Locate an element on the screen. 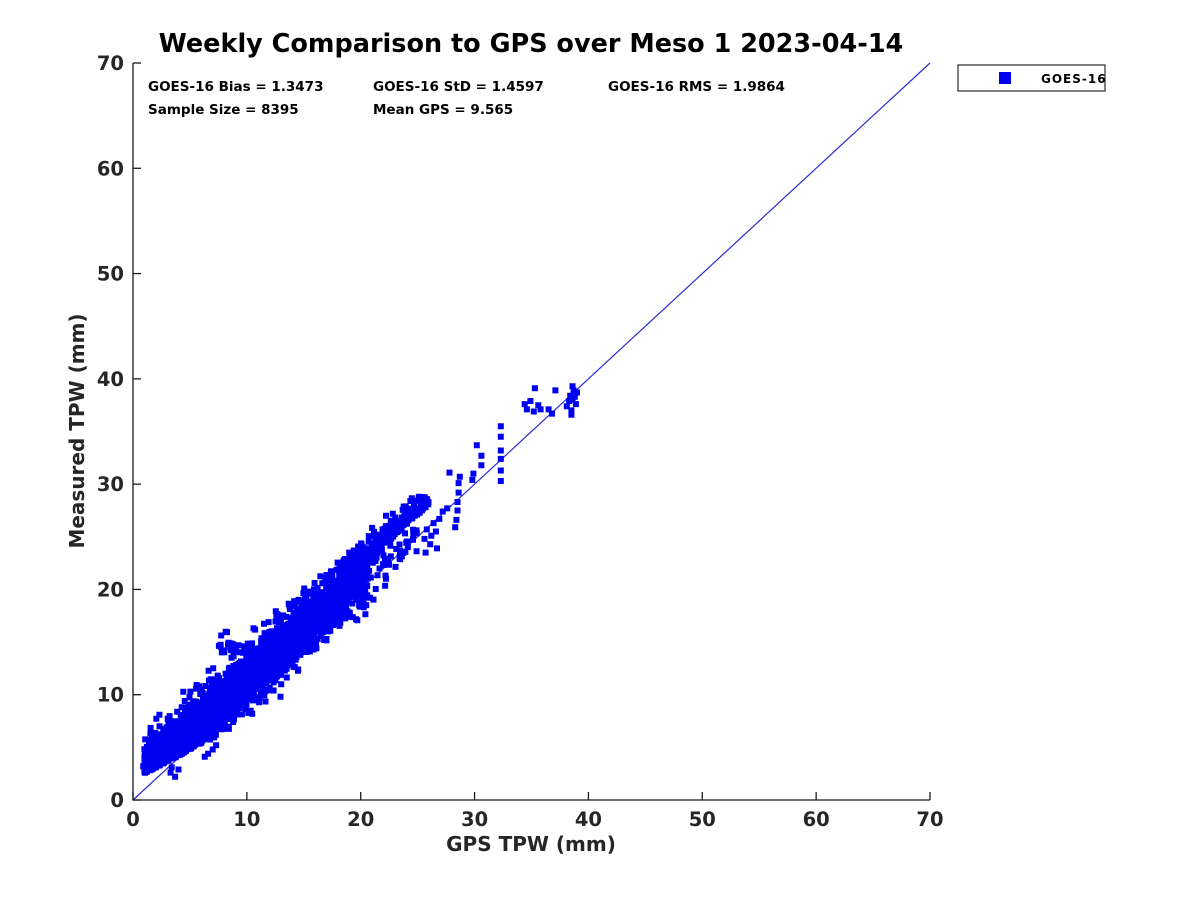 This screenshot has height=900, width=1200. y-tick-label: 60 is located at coordinates (110, 168).